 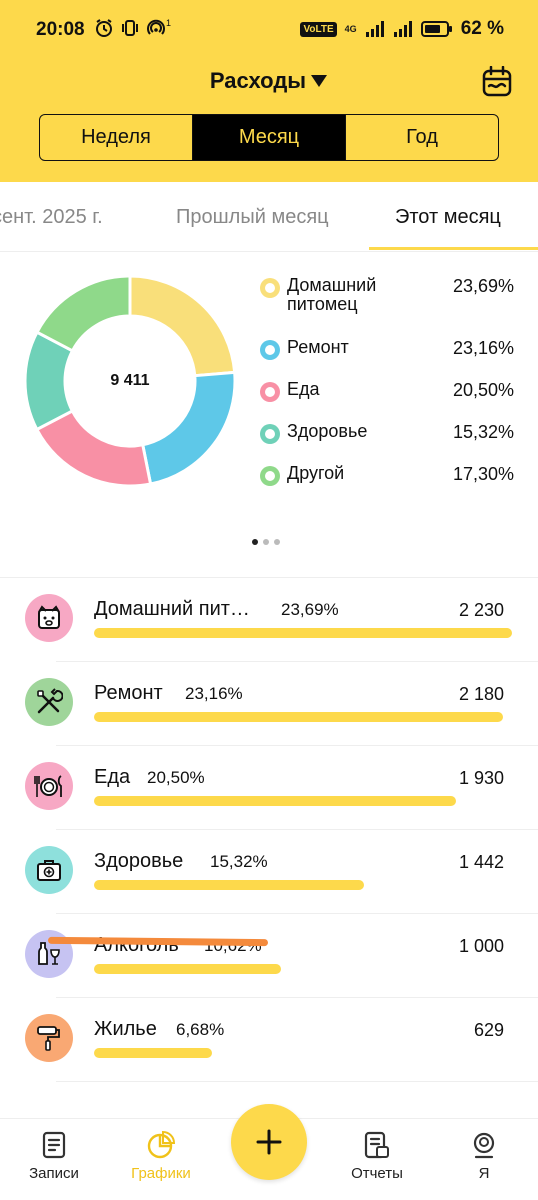 What do you see at coordinates (83, 313) in the screenshot?
I see `donut-slice-other` at bounding box center [83, 313].